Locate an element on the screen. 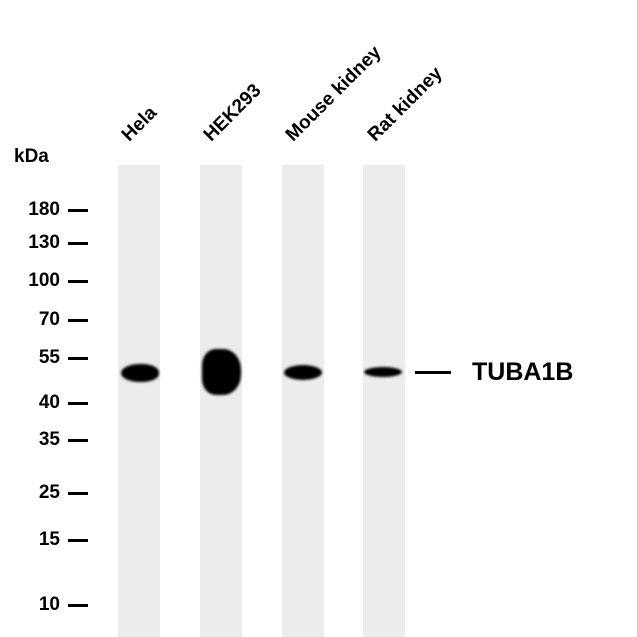 The height and width of the screenshot is (637, 638). target-indicator-line is located at coordinates (433, 372).